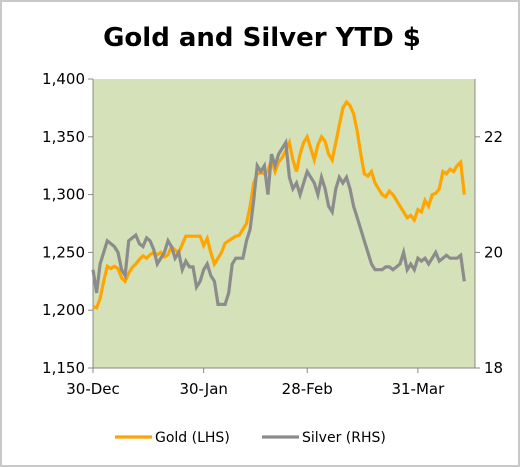 The width and height of the screenshot is (520, 467). I want to click on x-axis-tick-label: 28-Feb, so click(307, 389).